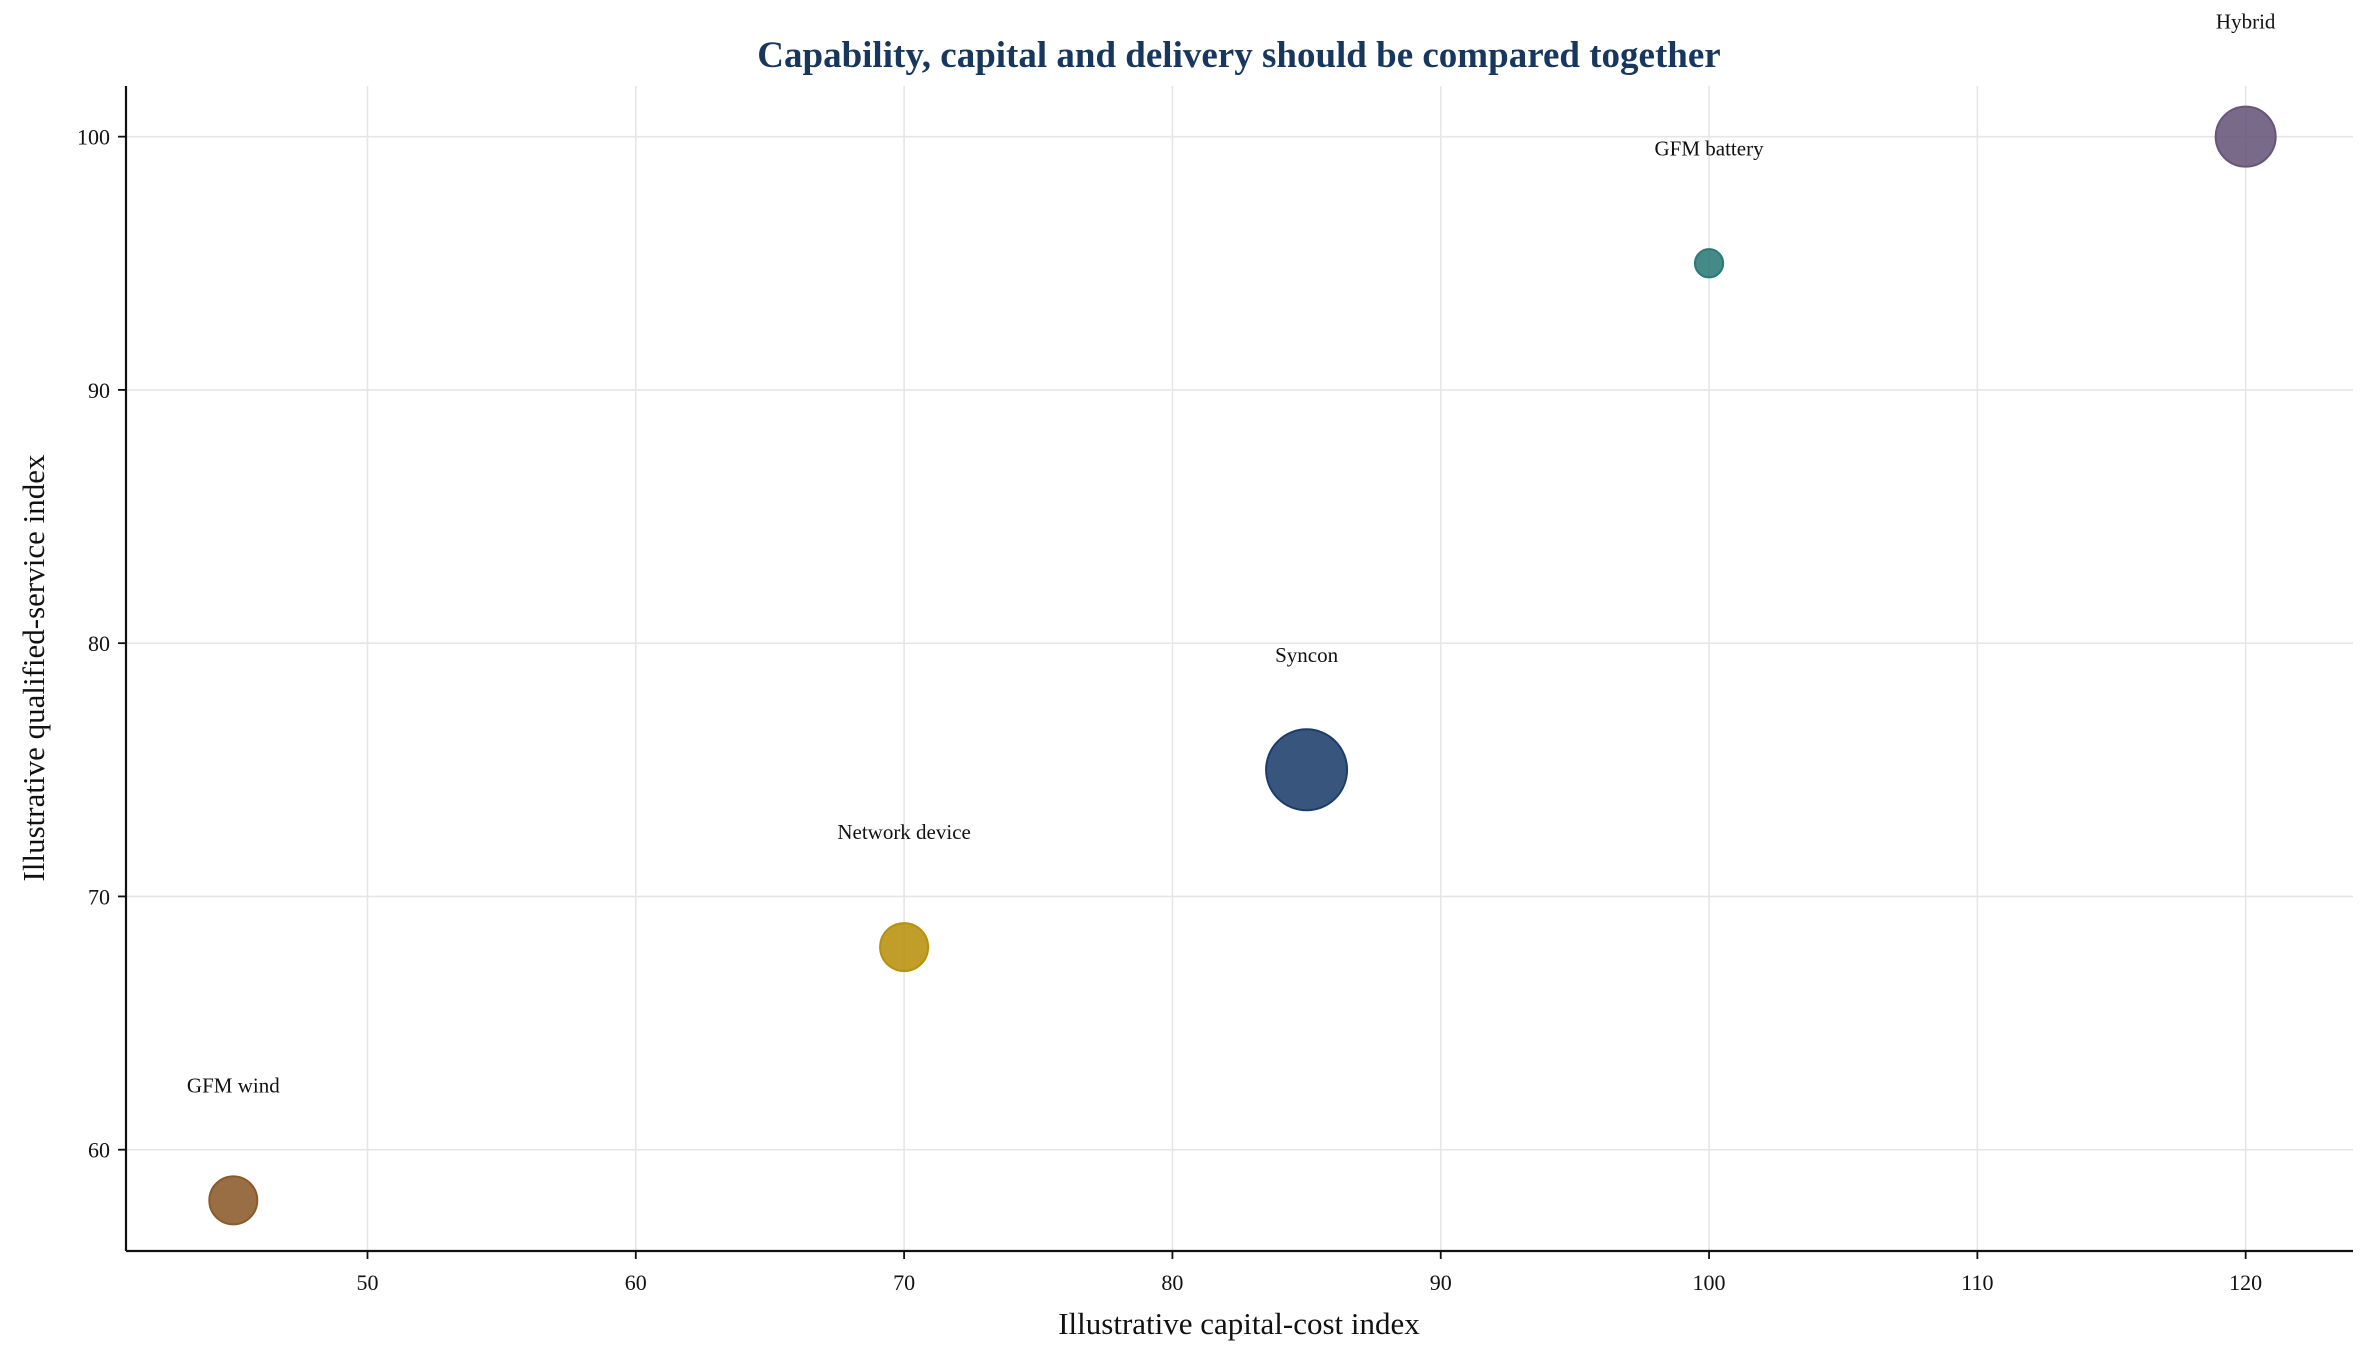  Describe the element at coordinates (233, 1085) in the screenshot. I see `data-point-label: GFM wind` at that location.